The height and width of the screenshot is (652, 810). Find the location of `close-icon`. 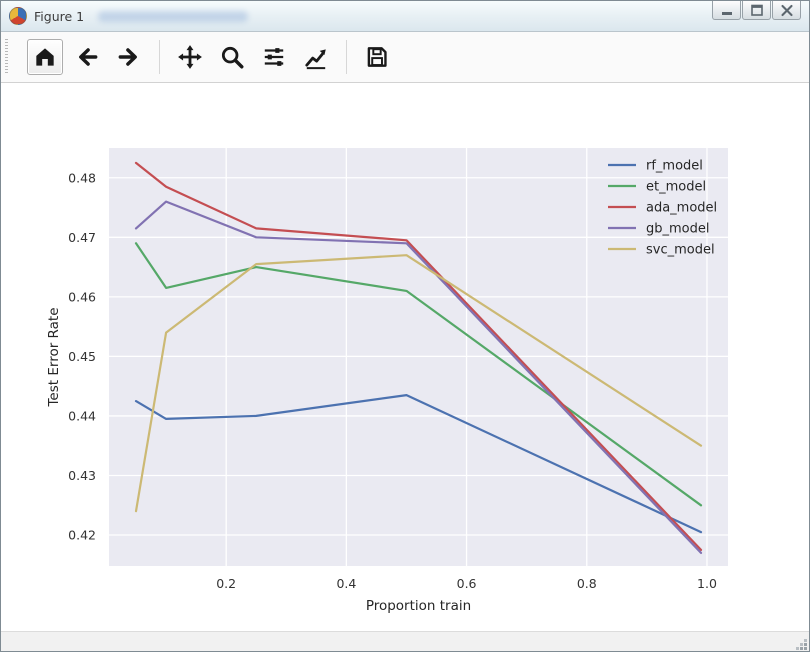

close-icon is located at coordinates (786, 10).